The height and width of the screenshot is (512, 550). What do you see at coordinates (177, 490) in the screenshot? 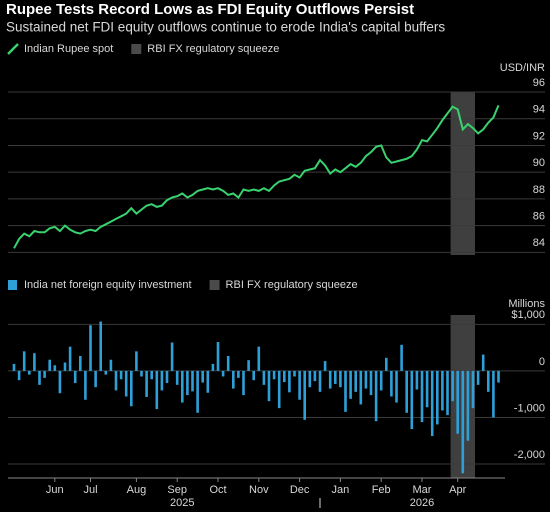
I see `x-tick-label: Sep` at bounding box center [177, 490].